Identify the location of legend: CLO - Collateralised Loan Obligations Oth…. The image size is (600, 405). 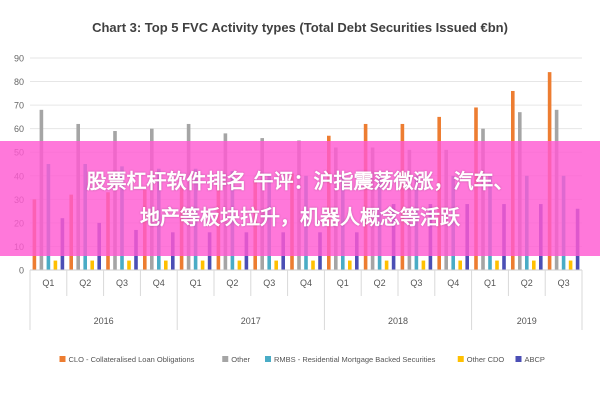
(302, 359).